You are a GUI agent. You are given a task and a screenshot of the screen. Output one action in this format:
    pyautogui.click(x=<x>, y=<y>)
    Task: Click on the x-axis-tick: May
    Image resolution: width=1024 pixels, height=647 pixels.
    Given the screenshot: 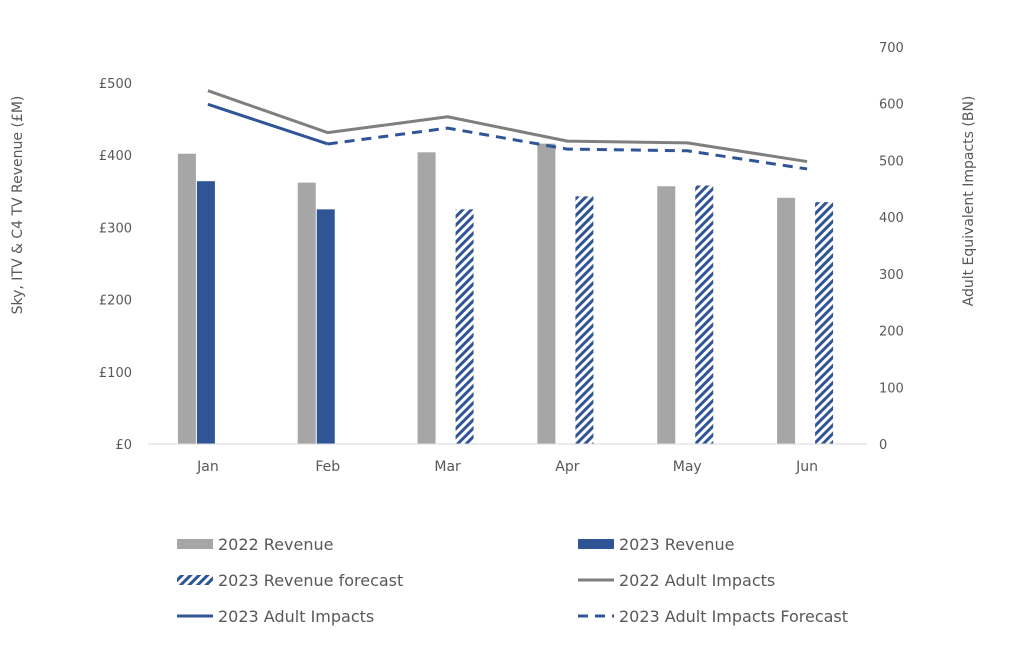 What is the action you would take?
    pyautogui.click(x=687, y=467)
    